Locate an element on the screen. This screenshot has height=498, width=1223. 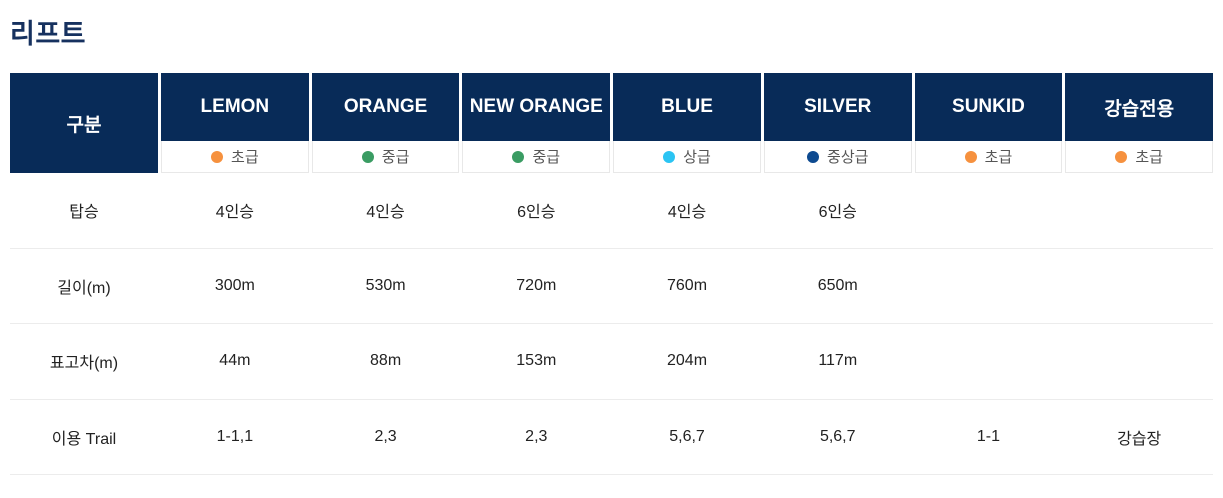
table-cell: 88m is located at coordinates (386, 361).